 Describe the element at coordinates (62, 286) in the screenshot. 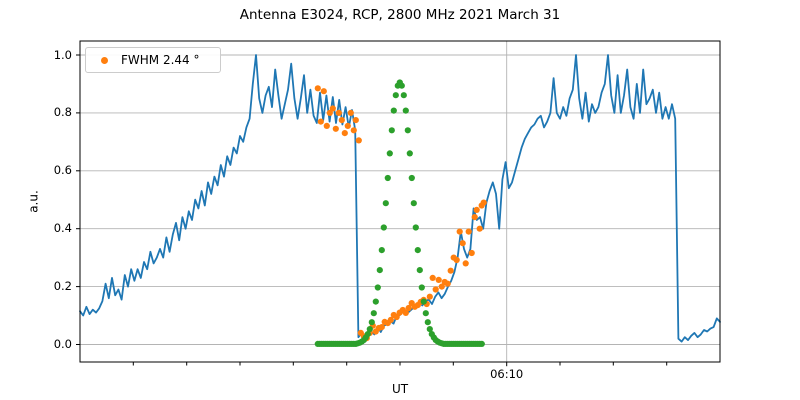

I see `y-tick-label: 0.2` at that location.